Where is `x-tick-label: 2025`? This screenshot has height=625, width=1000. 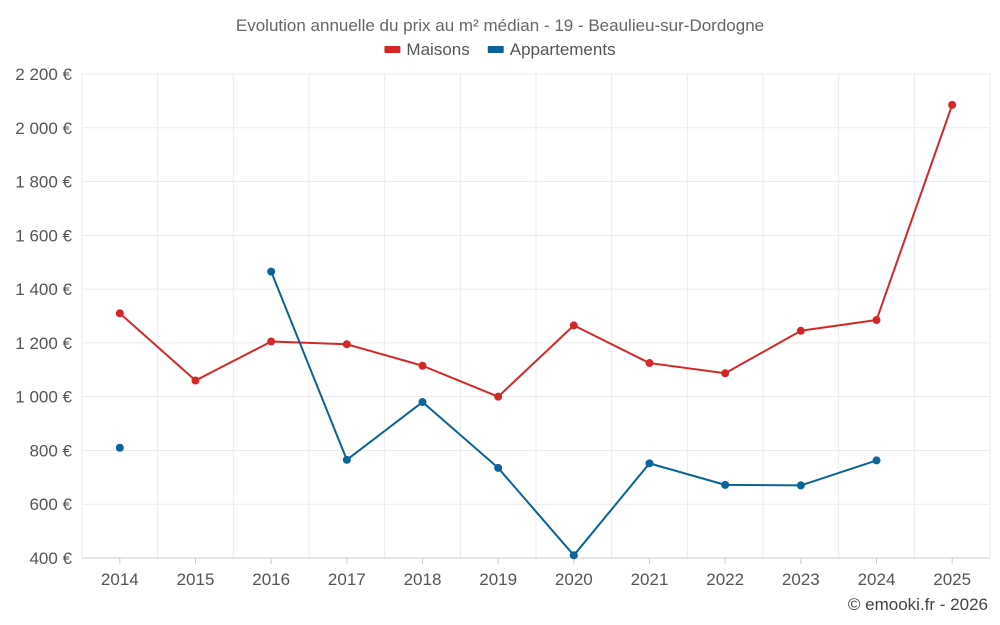
x-tick-label: 2025 is located at coordinates (952, 579).